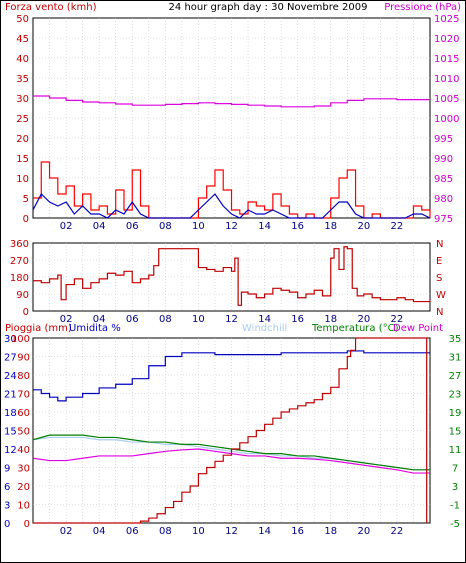  Describe the element at coordinates (446, 99) in the screenshot. I see `y-tick-right: 1005` at that location.